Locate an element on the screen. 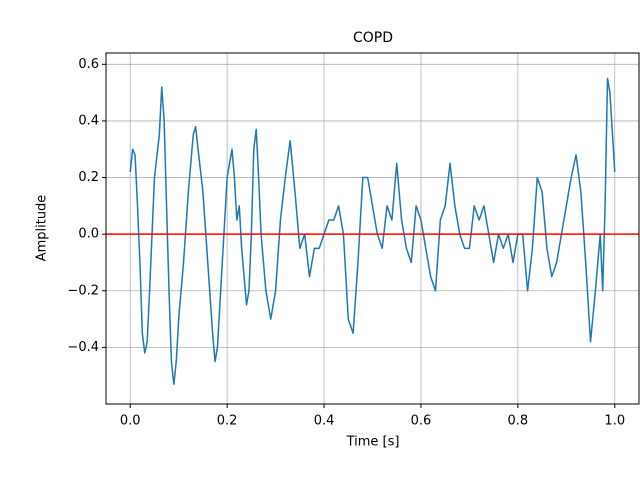 Image resolution: width=640 pixels, height=486 pixels. y-tick-label: −0.2 is located at coordinates (83, 290).